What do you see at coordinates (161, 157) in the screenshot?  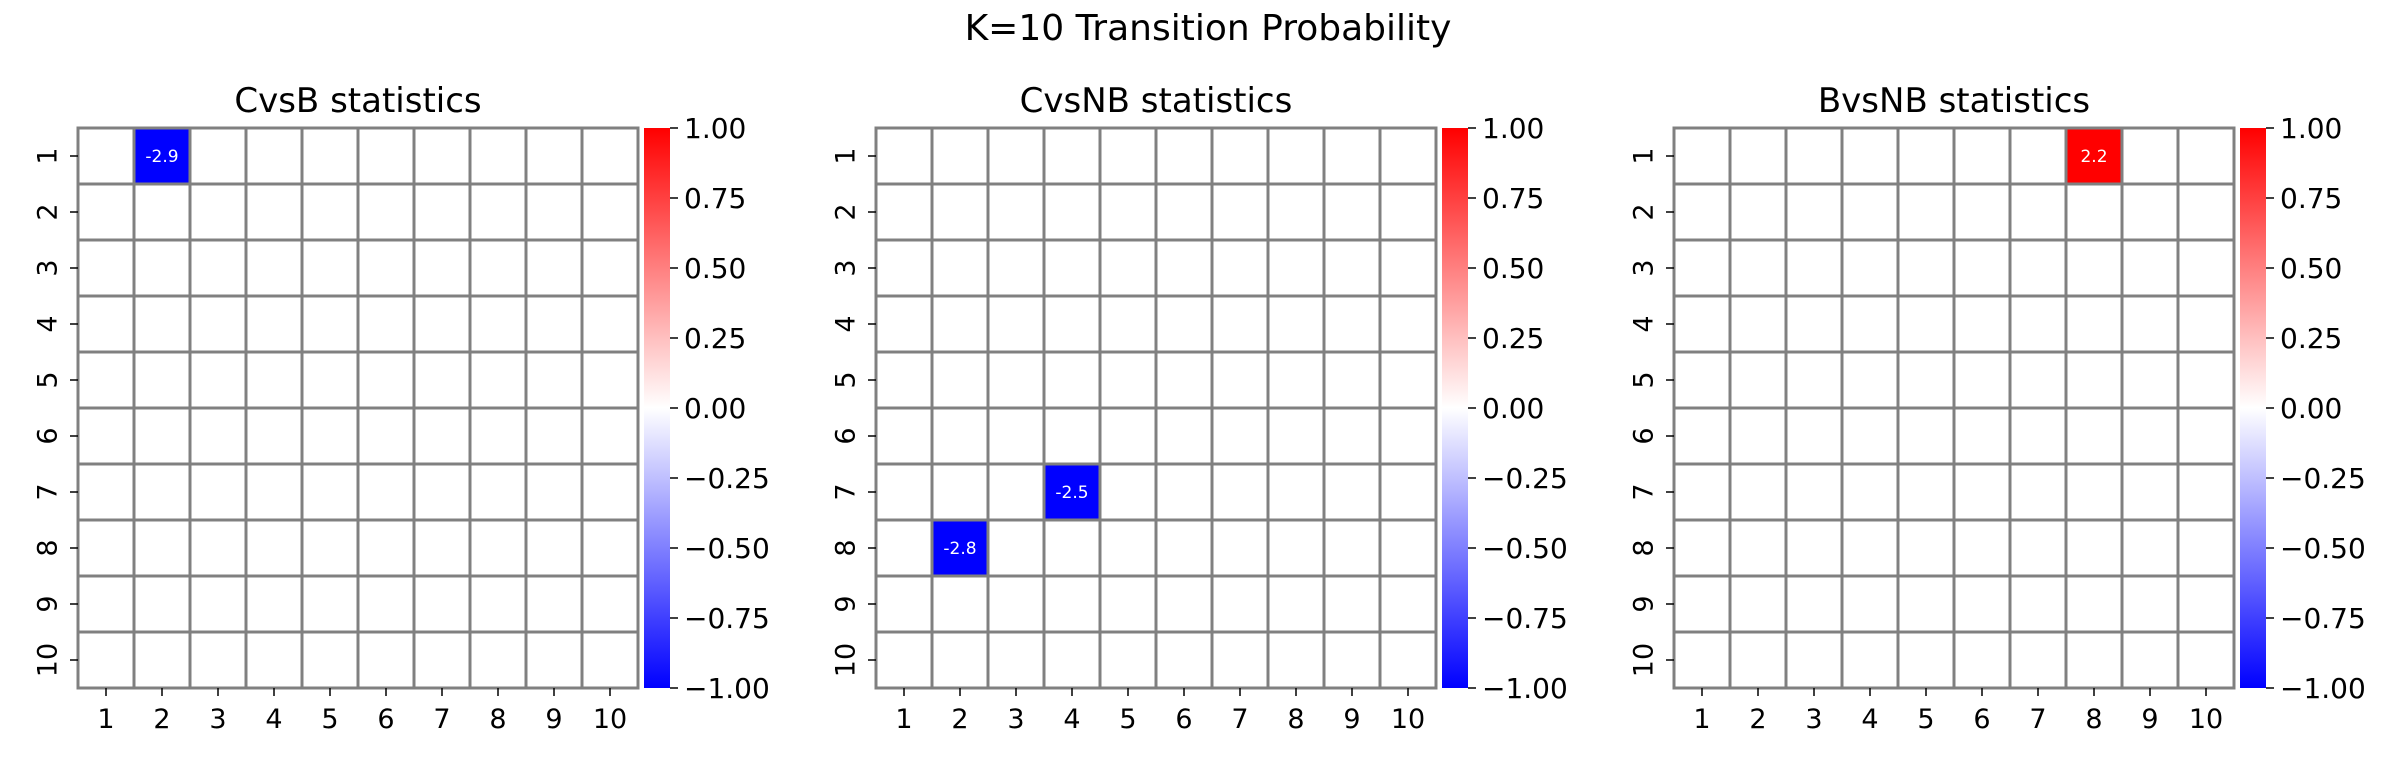 I see `cell-value-label: -2.9` at bounding box center [161, 157].